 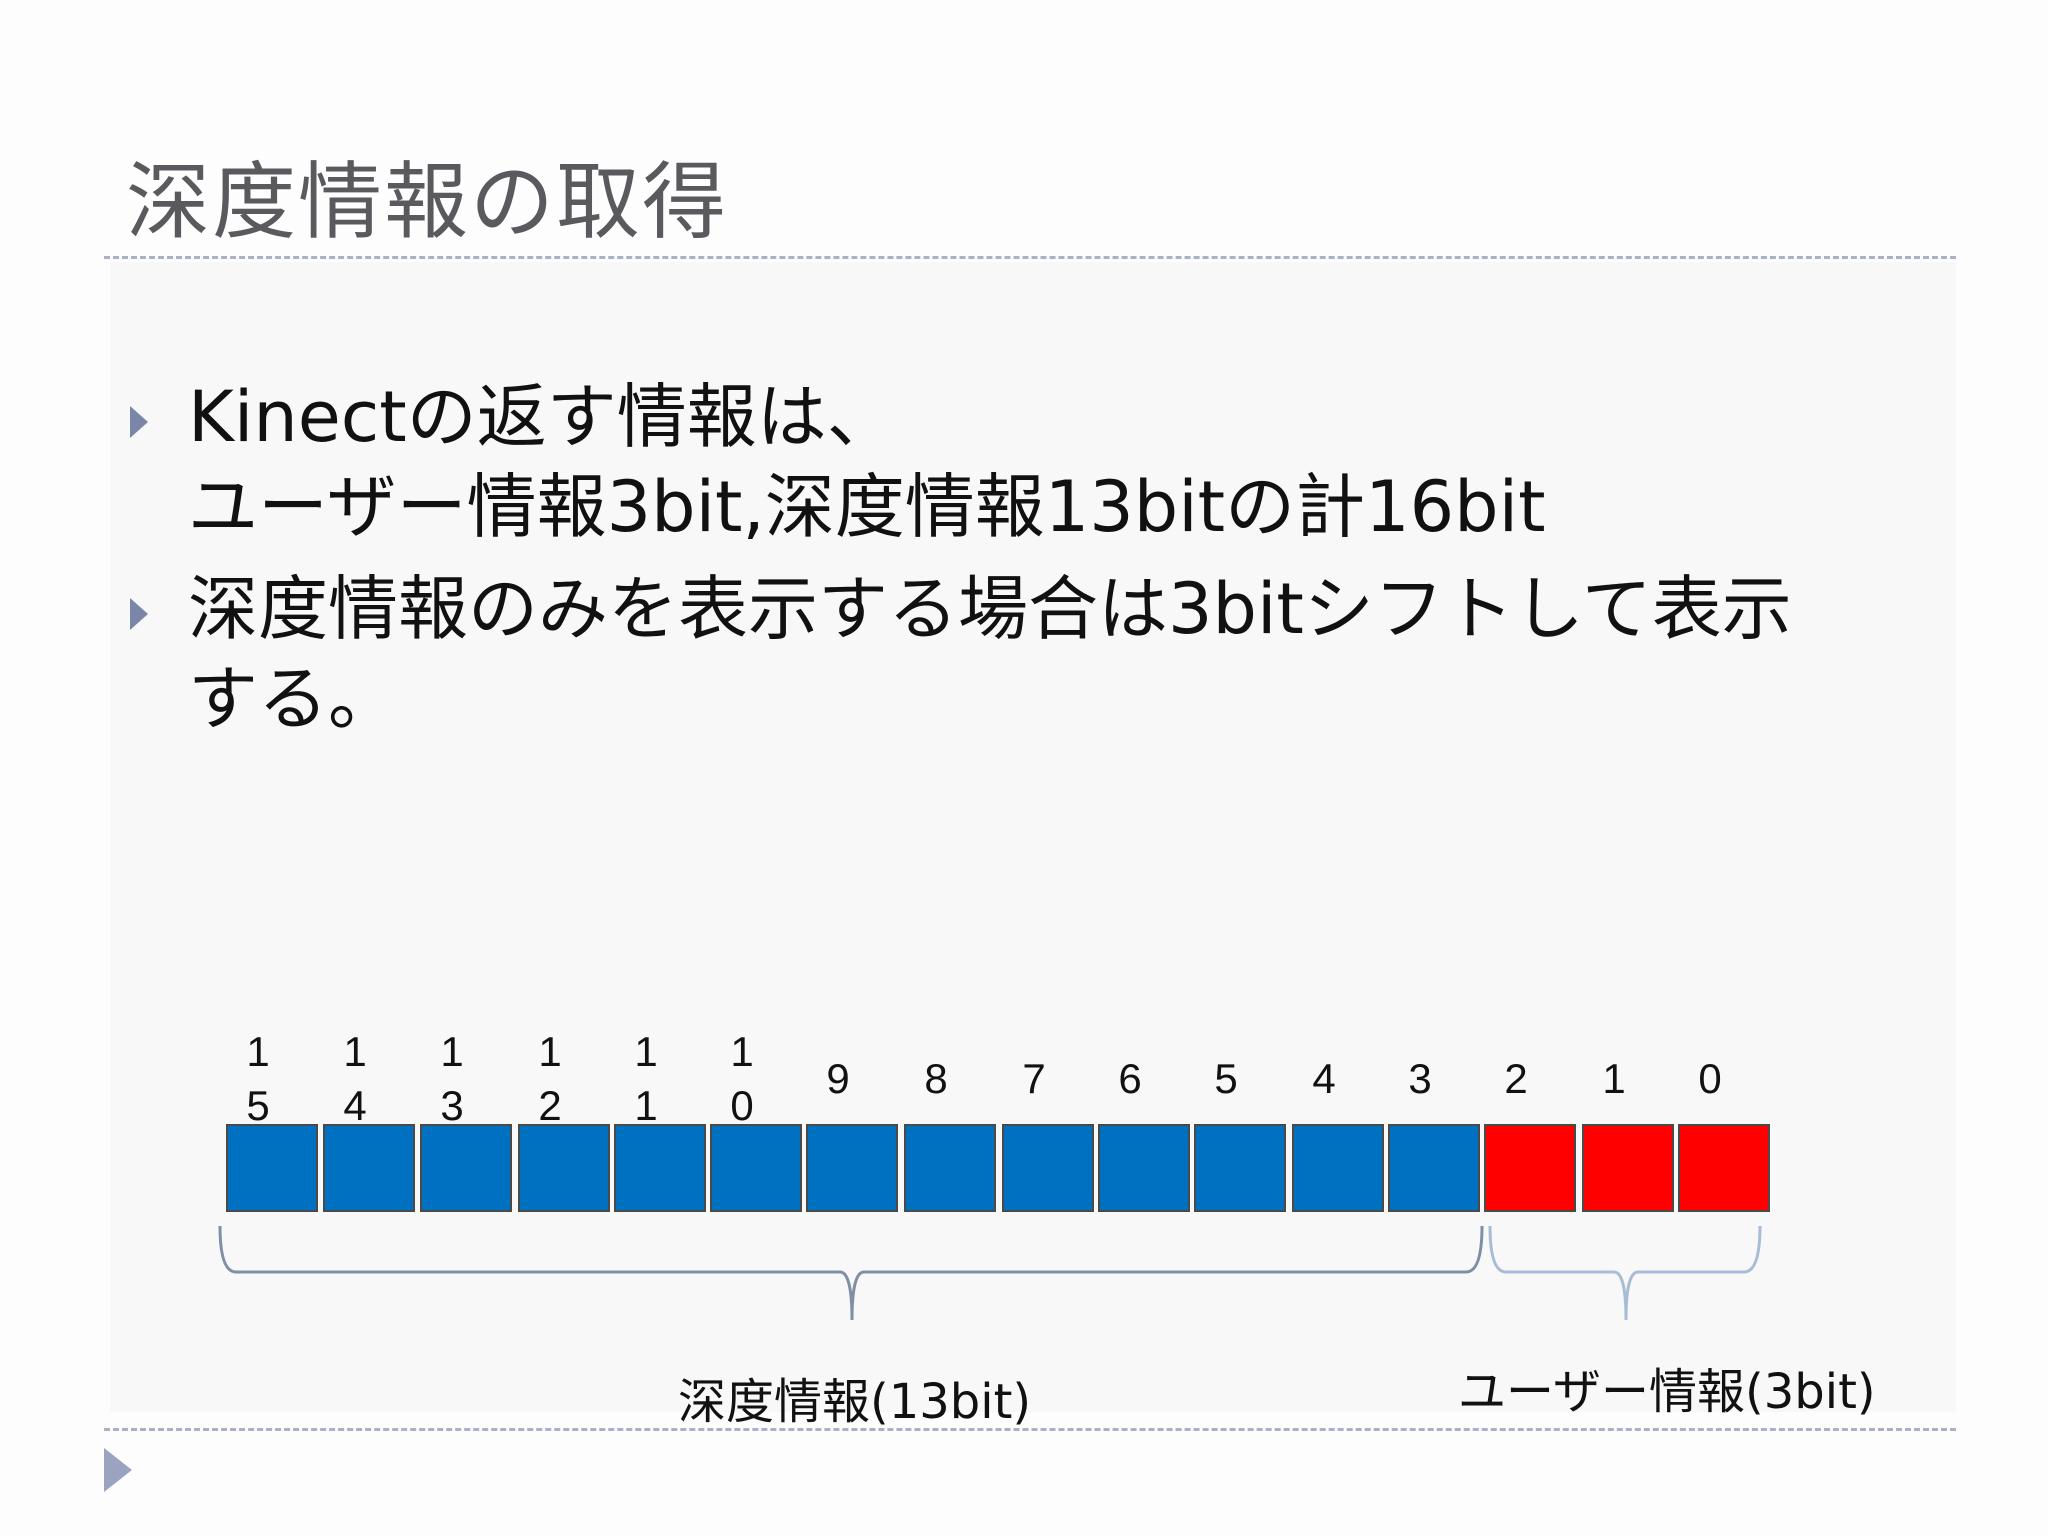 I want to click on bit-label: 0, so click(x=1710, y=1078).